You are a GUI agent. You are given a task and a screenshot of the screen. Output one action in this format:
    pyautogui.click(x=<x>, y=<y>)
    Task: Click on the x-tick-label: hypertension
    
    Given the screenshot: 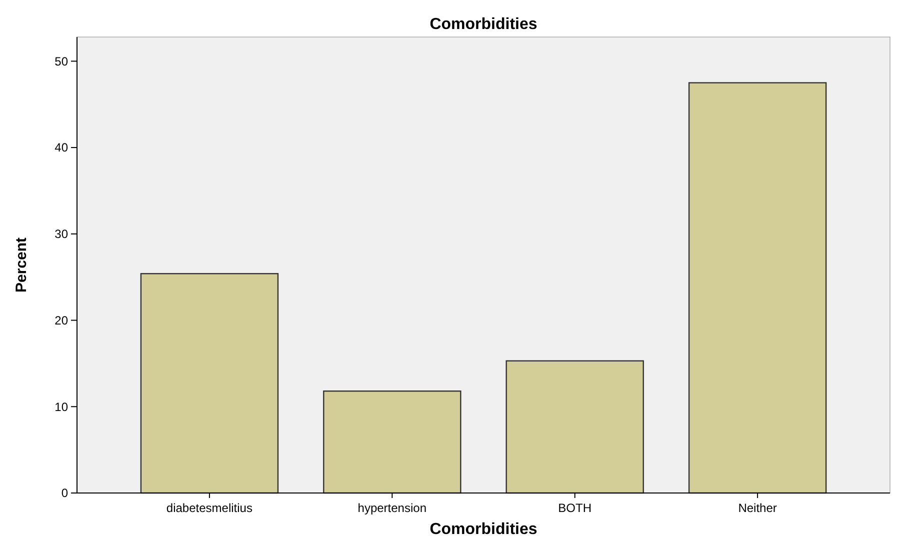 What is the action you would take?
    pyautogui.click(x=392, y=508)
    